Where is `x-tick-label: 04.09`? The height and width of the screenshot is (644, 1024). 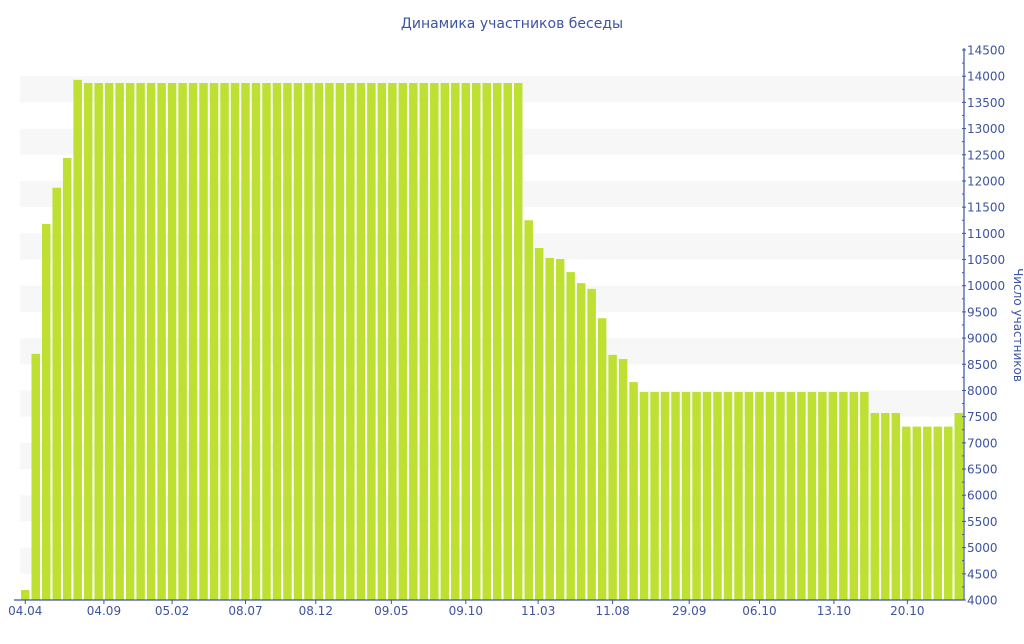
x-tick-label: 04.09 is located at coordinates (104, 611).